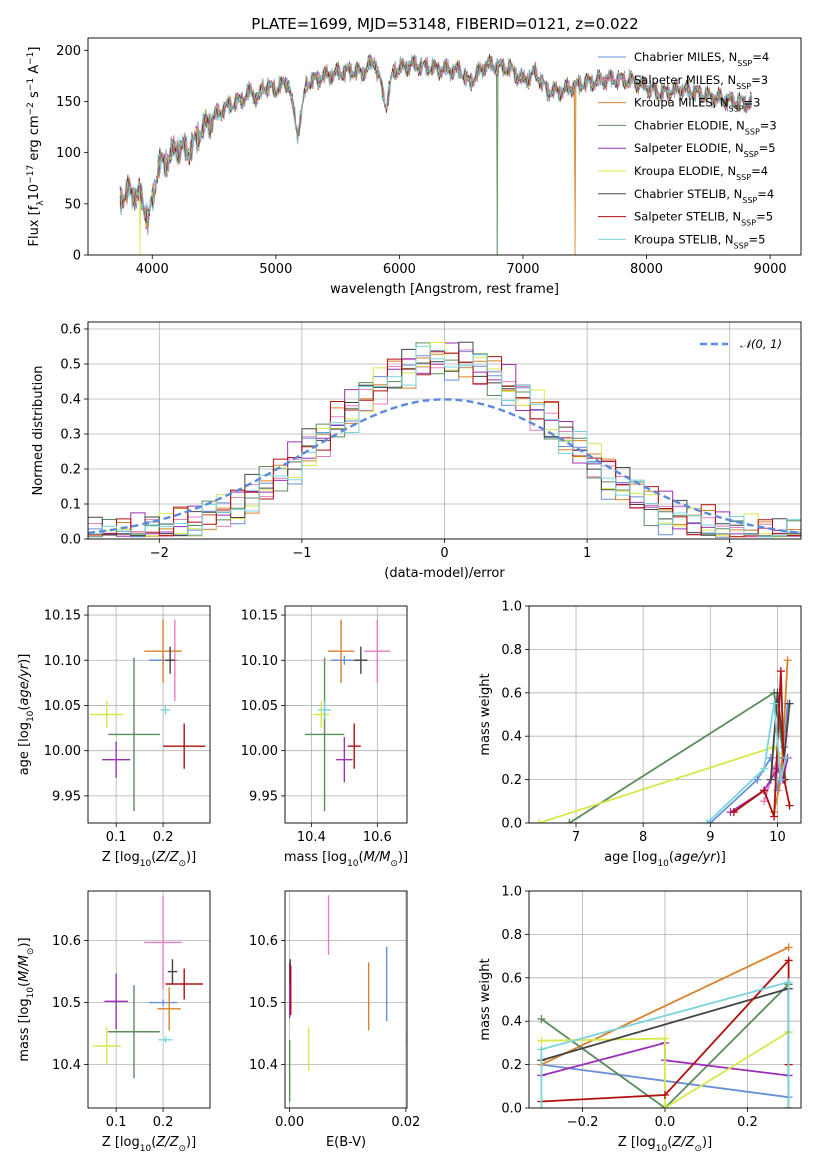 This screenshot has height=1170, width=819. I want to click on x-tick-label: 6000, so click(399, 269).